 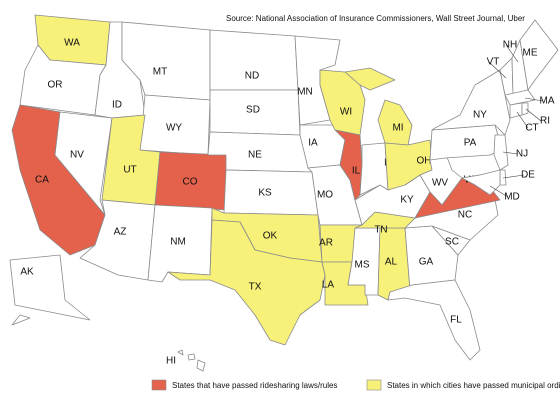 I want to click on state-label: MN, so click(x=305, y=92).